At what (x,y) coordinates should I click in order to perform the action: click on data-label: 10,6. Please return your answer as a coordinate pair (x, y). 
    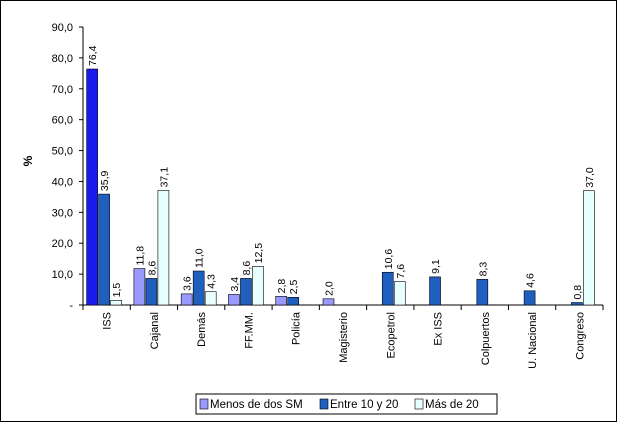
    Looking at the image, I should click on (389, 259).